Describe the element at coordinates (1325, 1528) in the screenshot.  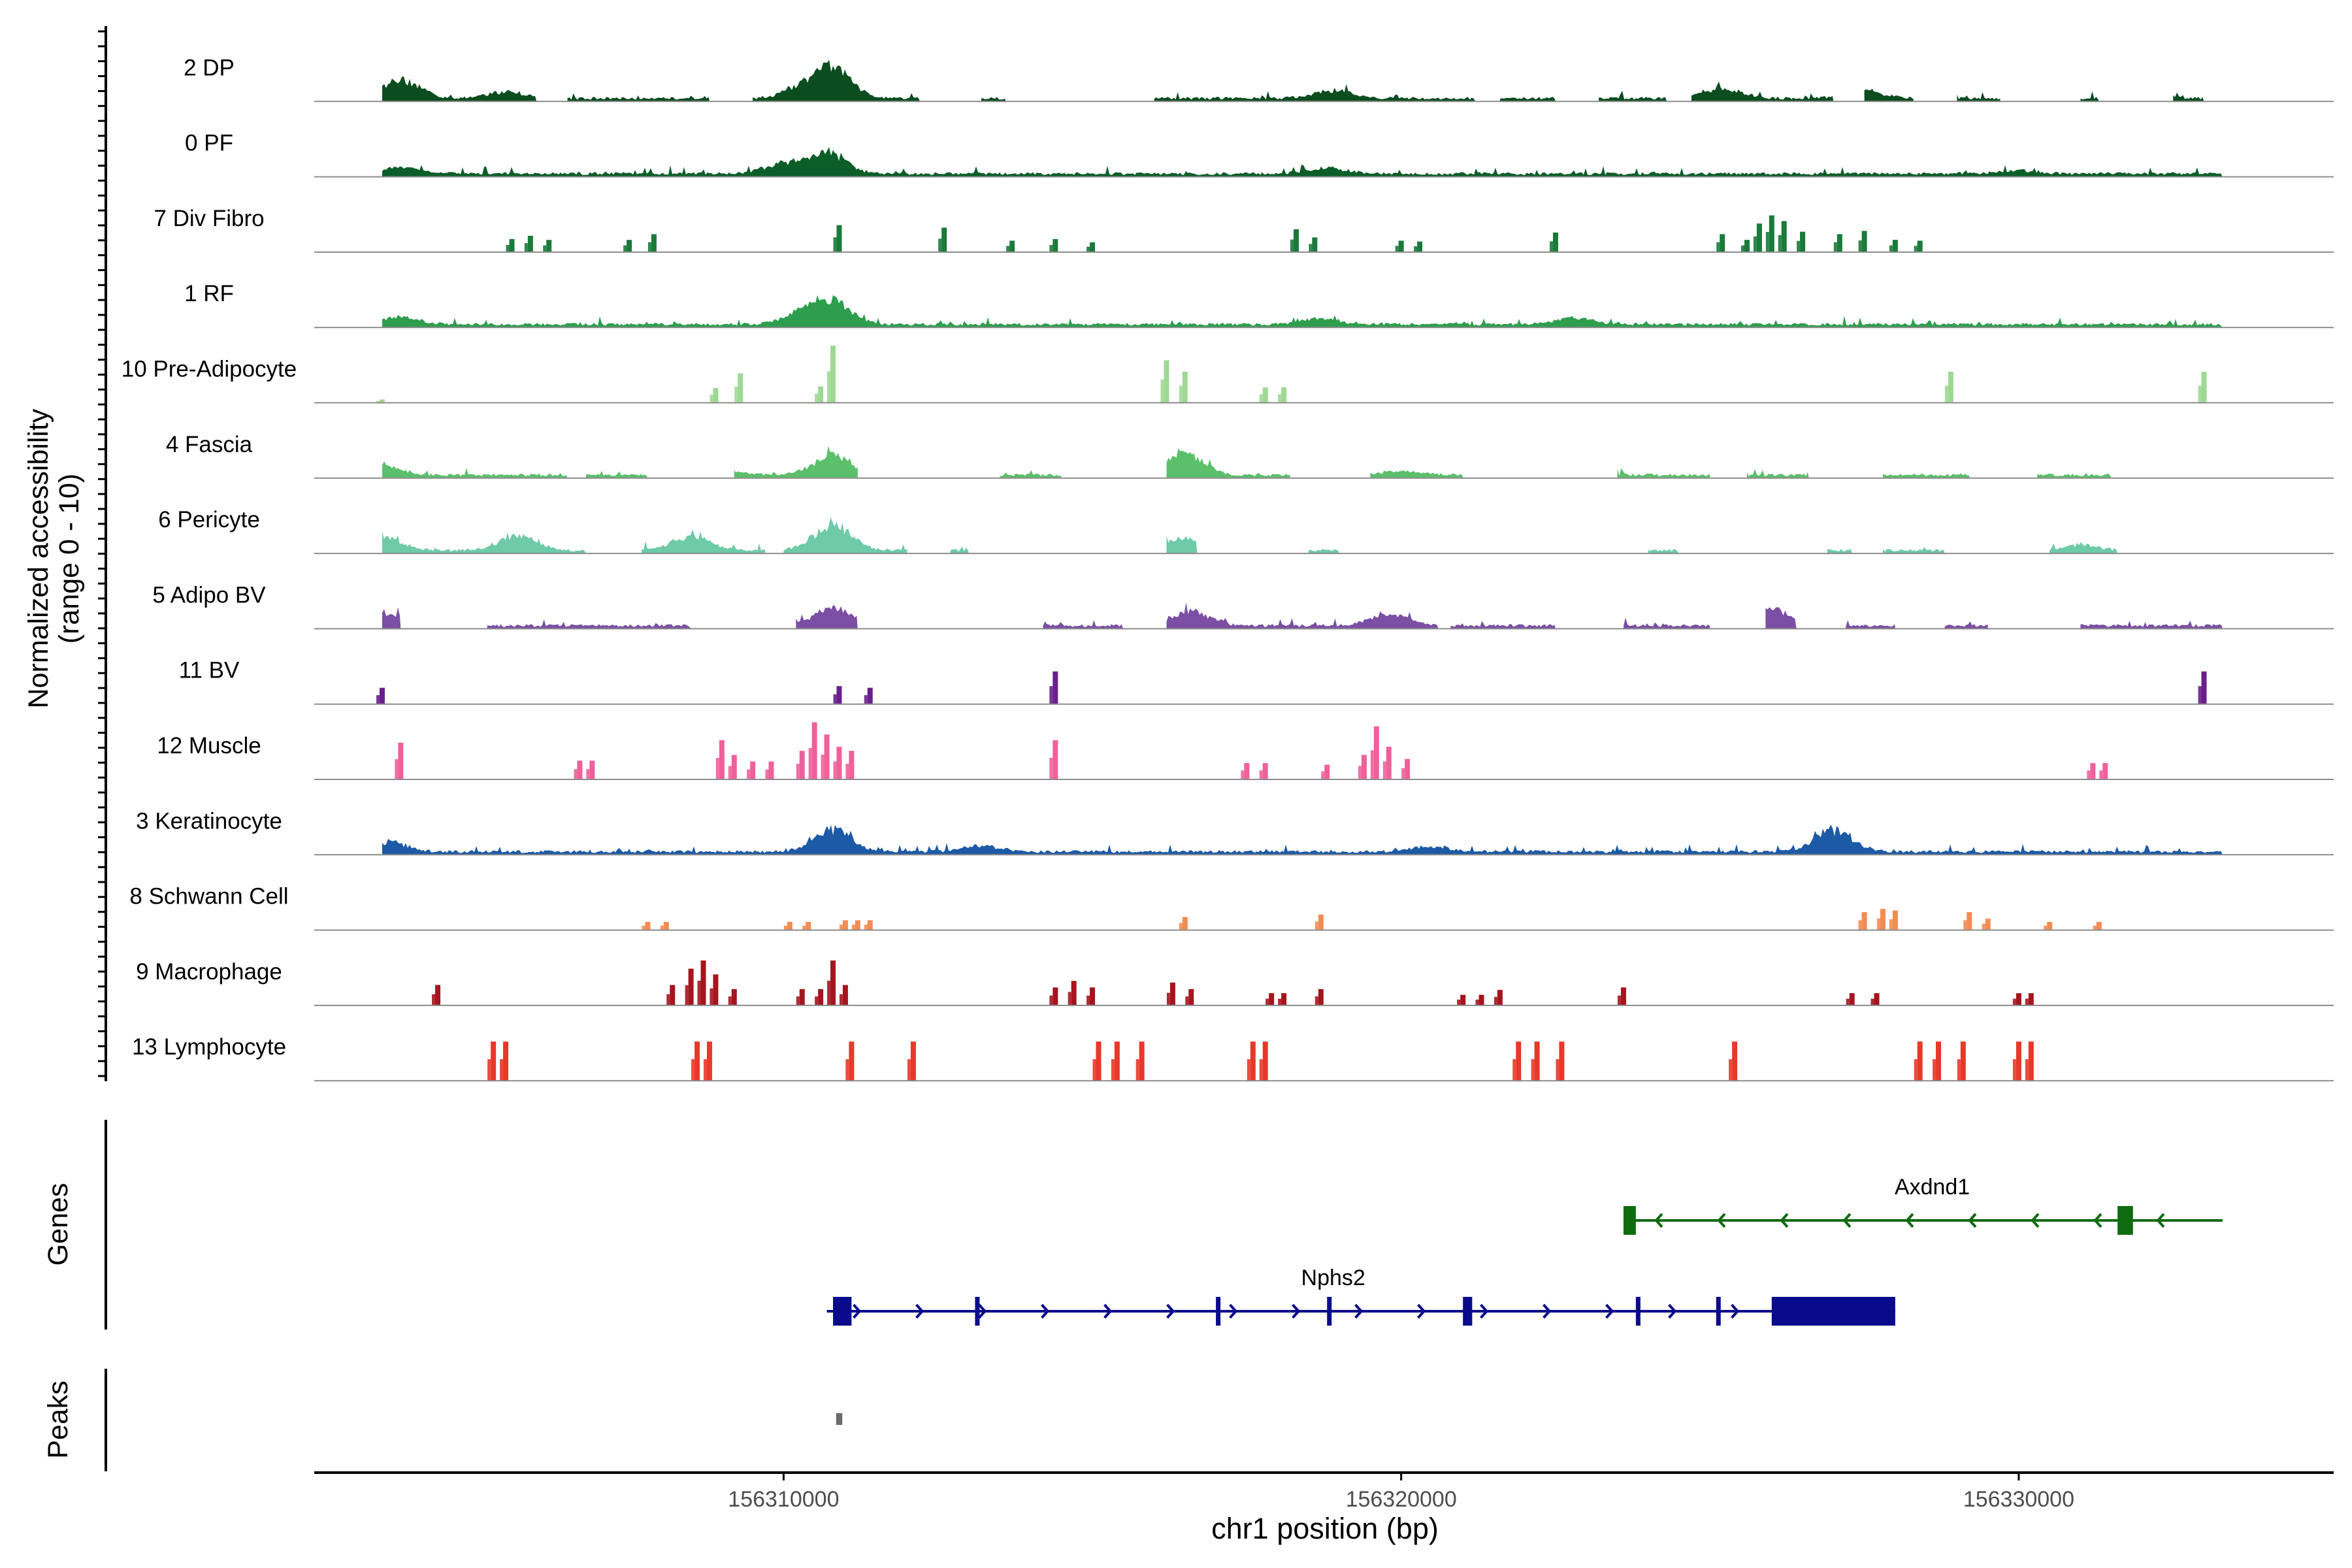
I see `x-axis-title: chr1 position (bp)` at that location.